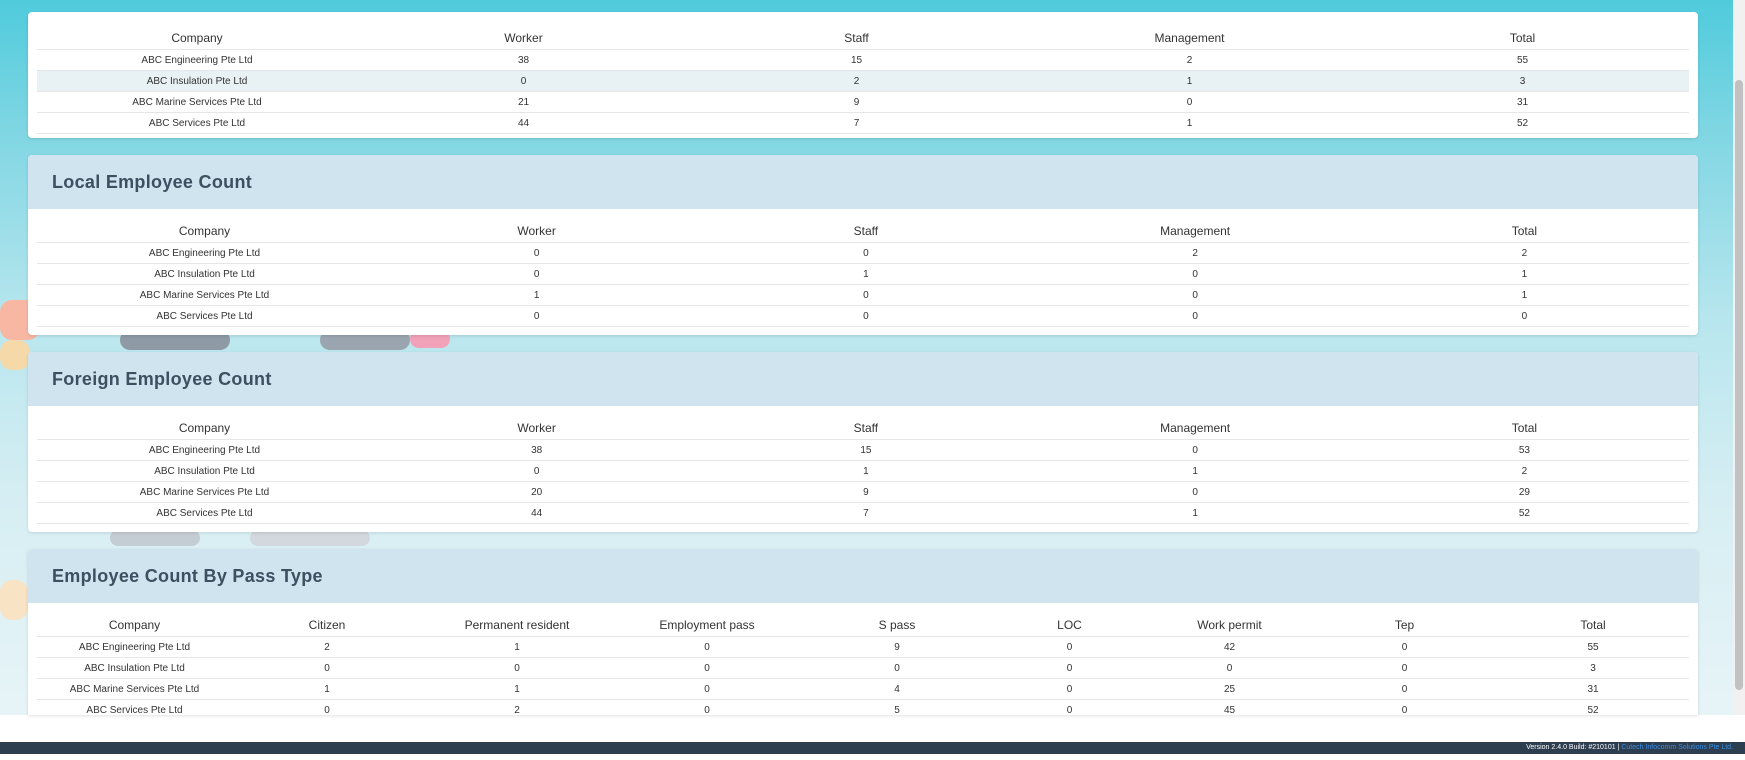 This screenshot has width=1745, height=760. Describe the element at coordinates (1229, 689) in the screenshot. I see `cell-work-permit: 25` at that location.